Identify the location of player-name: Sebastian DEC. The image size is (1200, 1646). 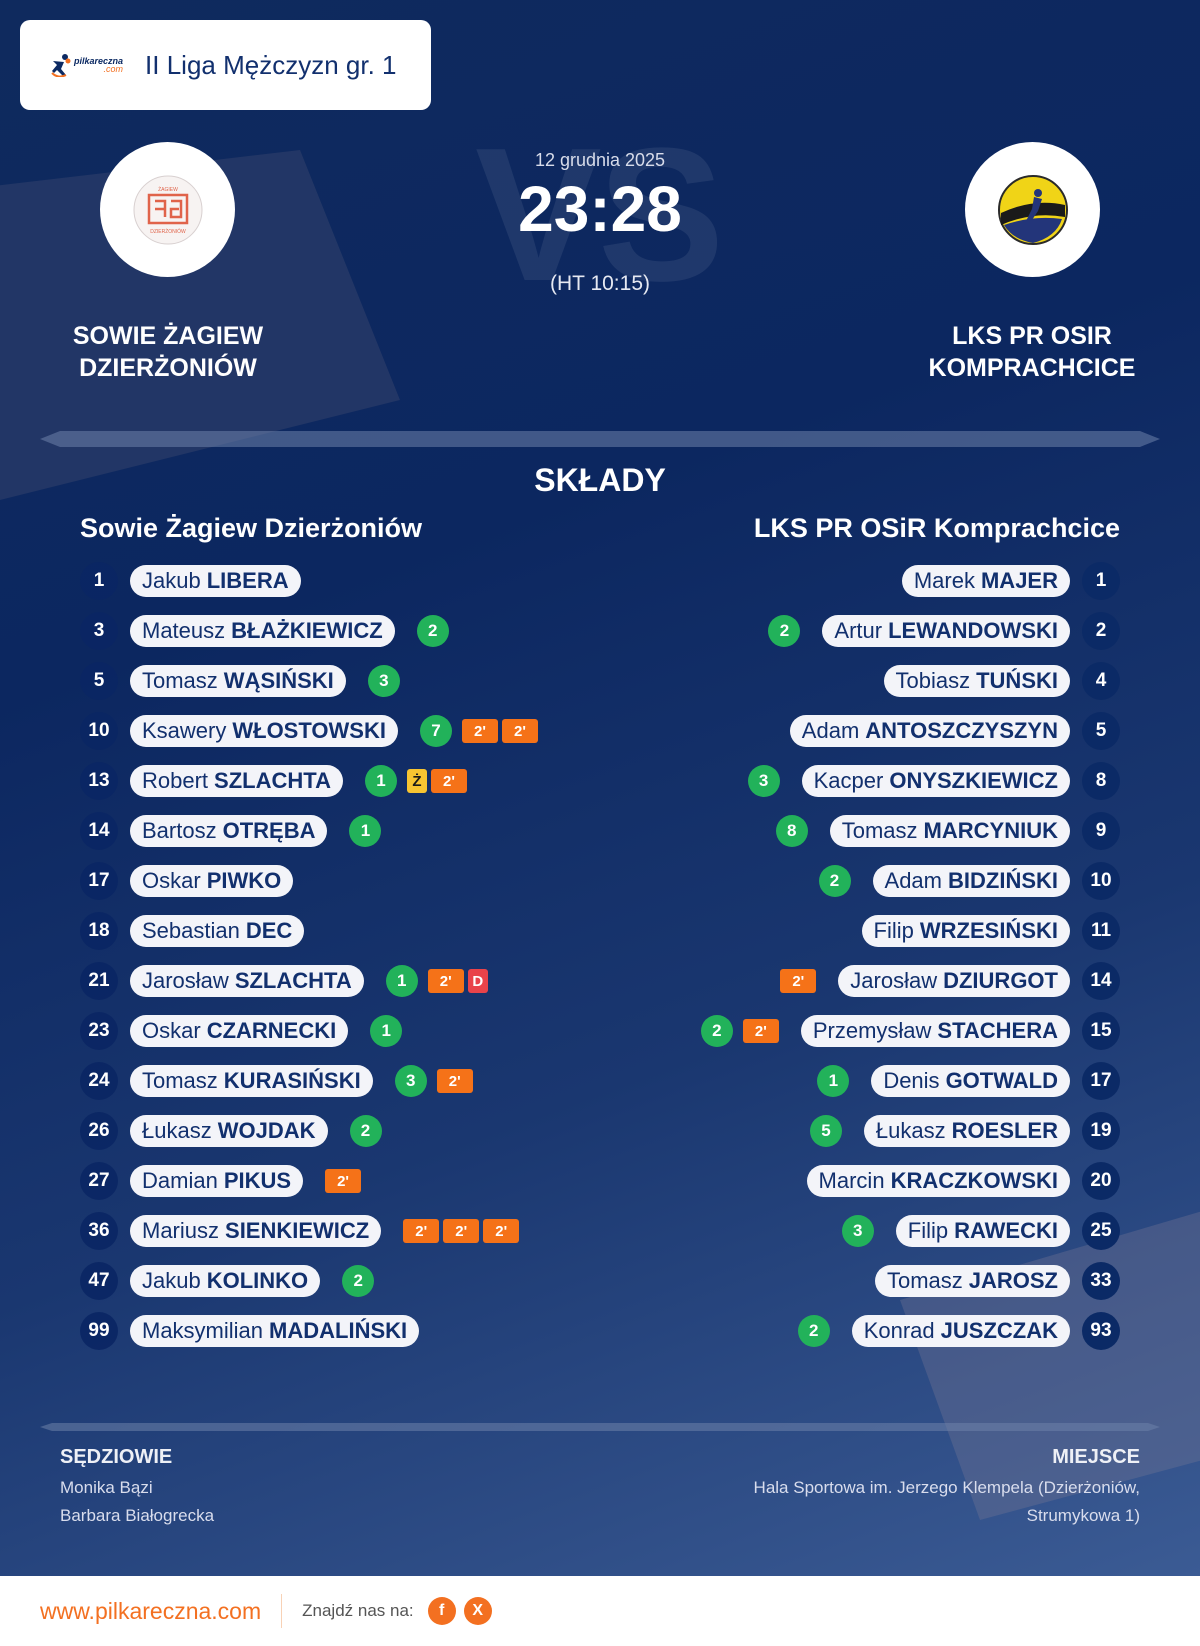
(217, 931).